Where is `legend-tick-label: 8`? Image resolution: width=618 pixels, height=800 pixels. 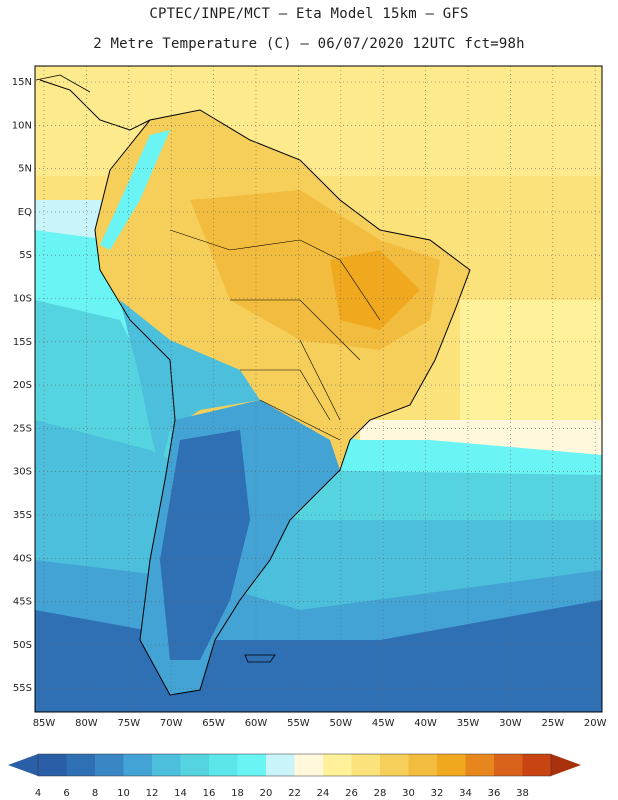 legend-tick-label: 8 is located at coordinates (95, 793).